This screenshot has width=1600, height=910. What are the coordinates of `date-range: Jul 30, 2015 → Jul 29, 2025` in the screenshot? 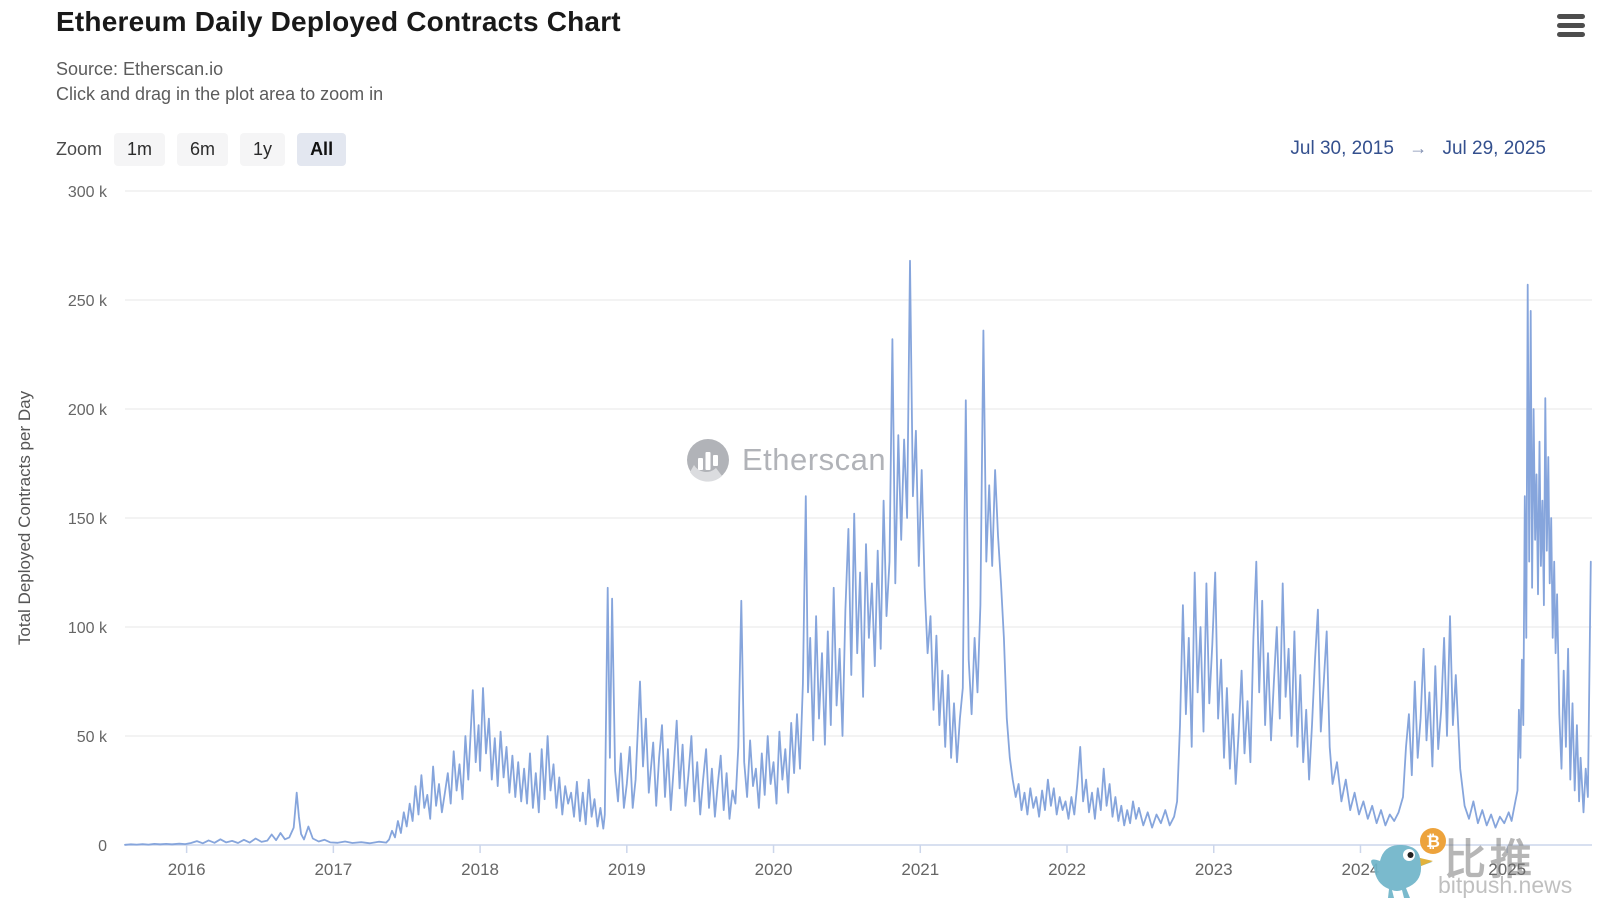 It's located at (1418, 149).